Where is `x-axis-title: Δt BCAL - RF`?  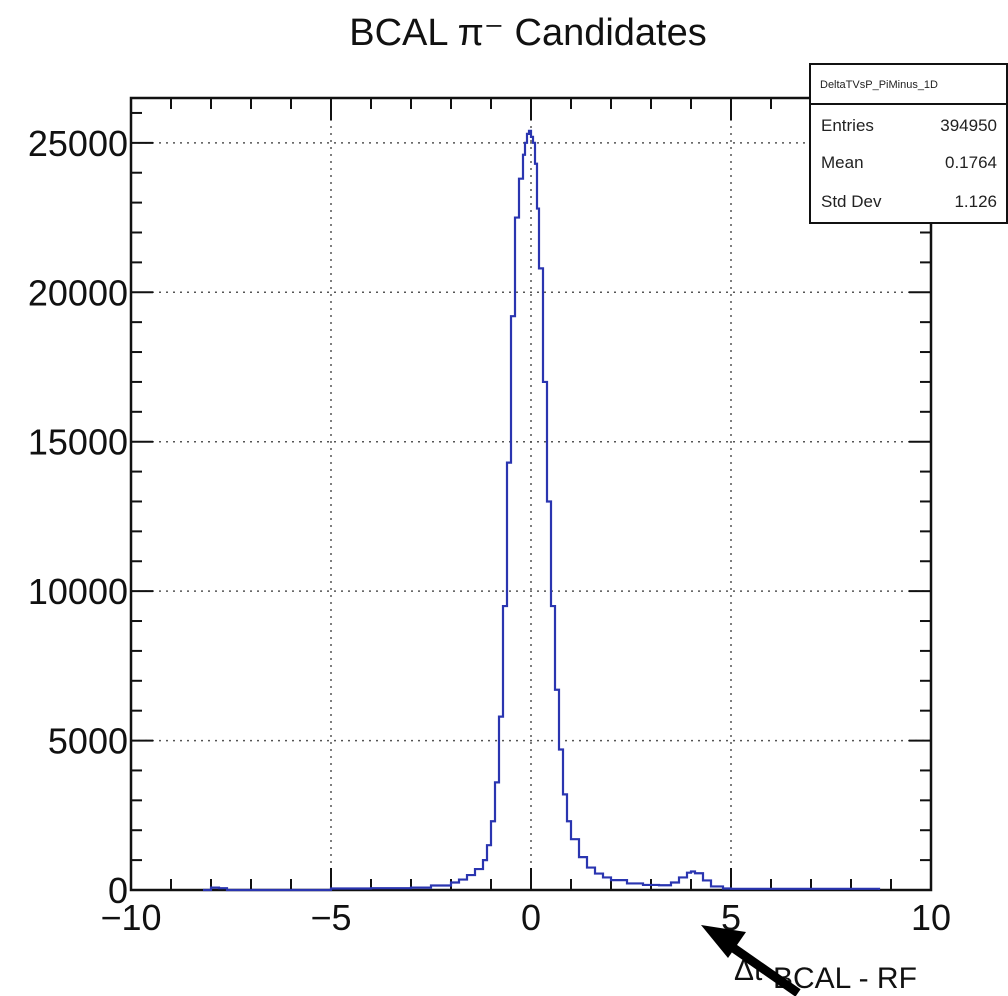 x-axis-title: Δt BCAL - RF is located at coordinates (825, 974).